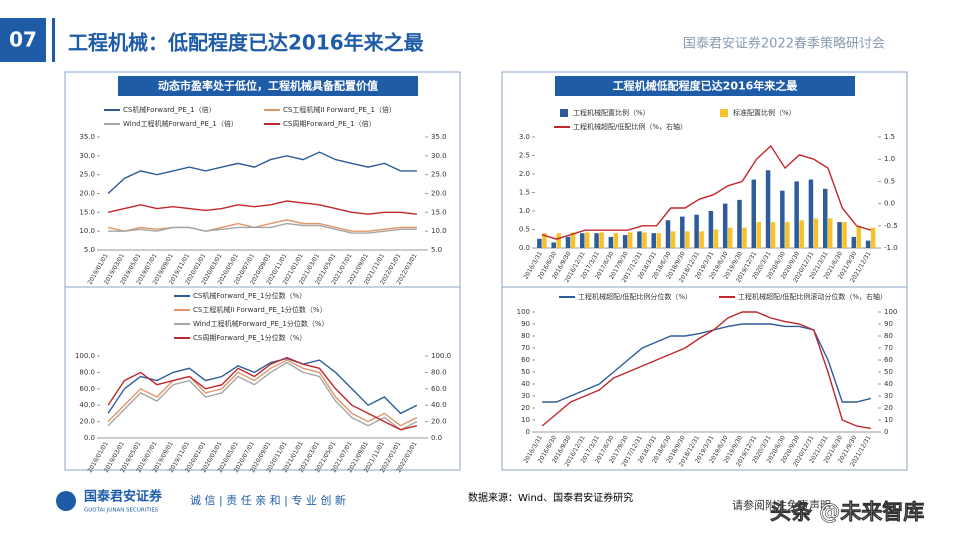 This screenshot has height=540, width=960. Describe the element at coordinates (525, 420) in the screenshot. I see `y-tick-label: 10` at that location.